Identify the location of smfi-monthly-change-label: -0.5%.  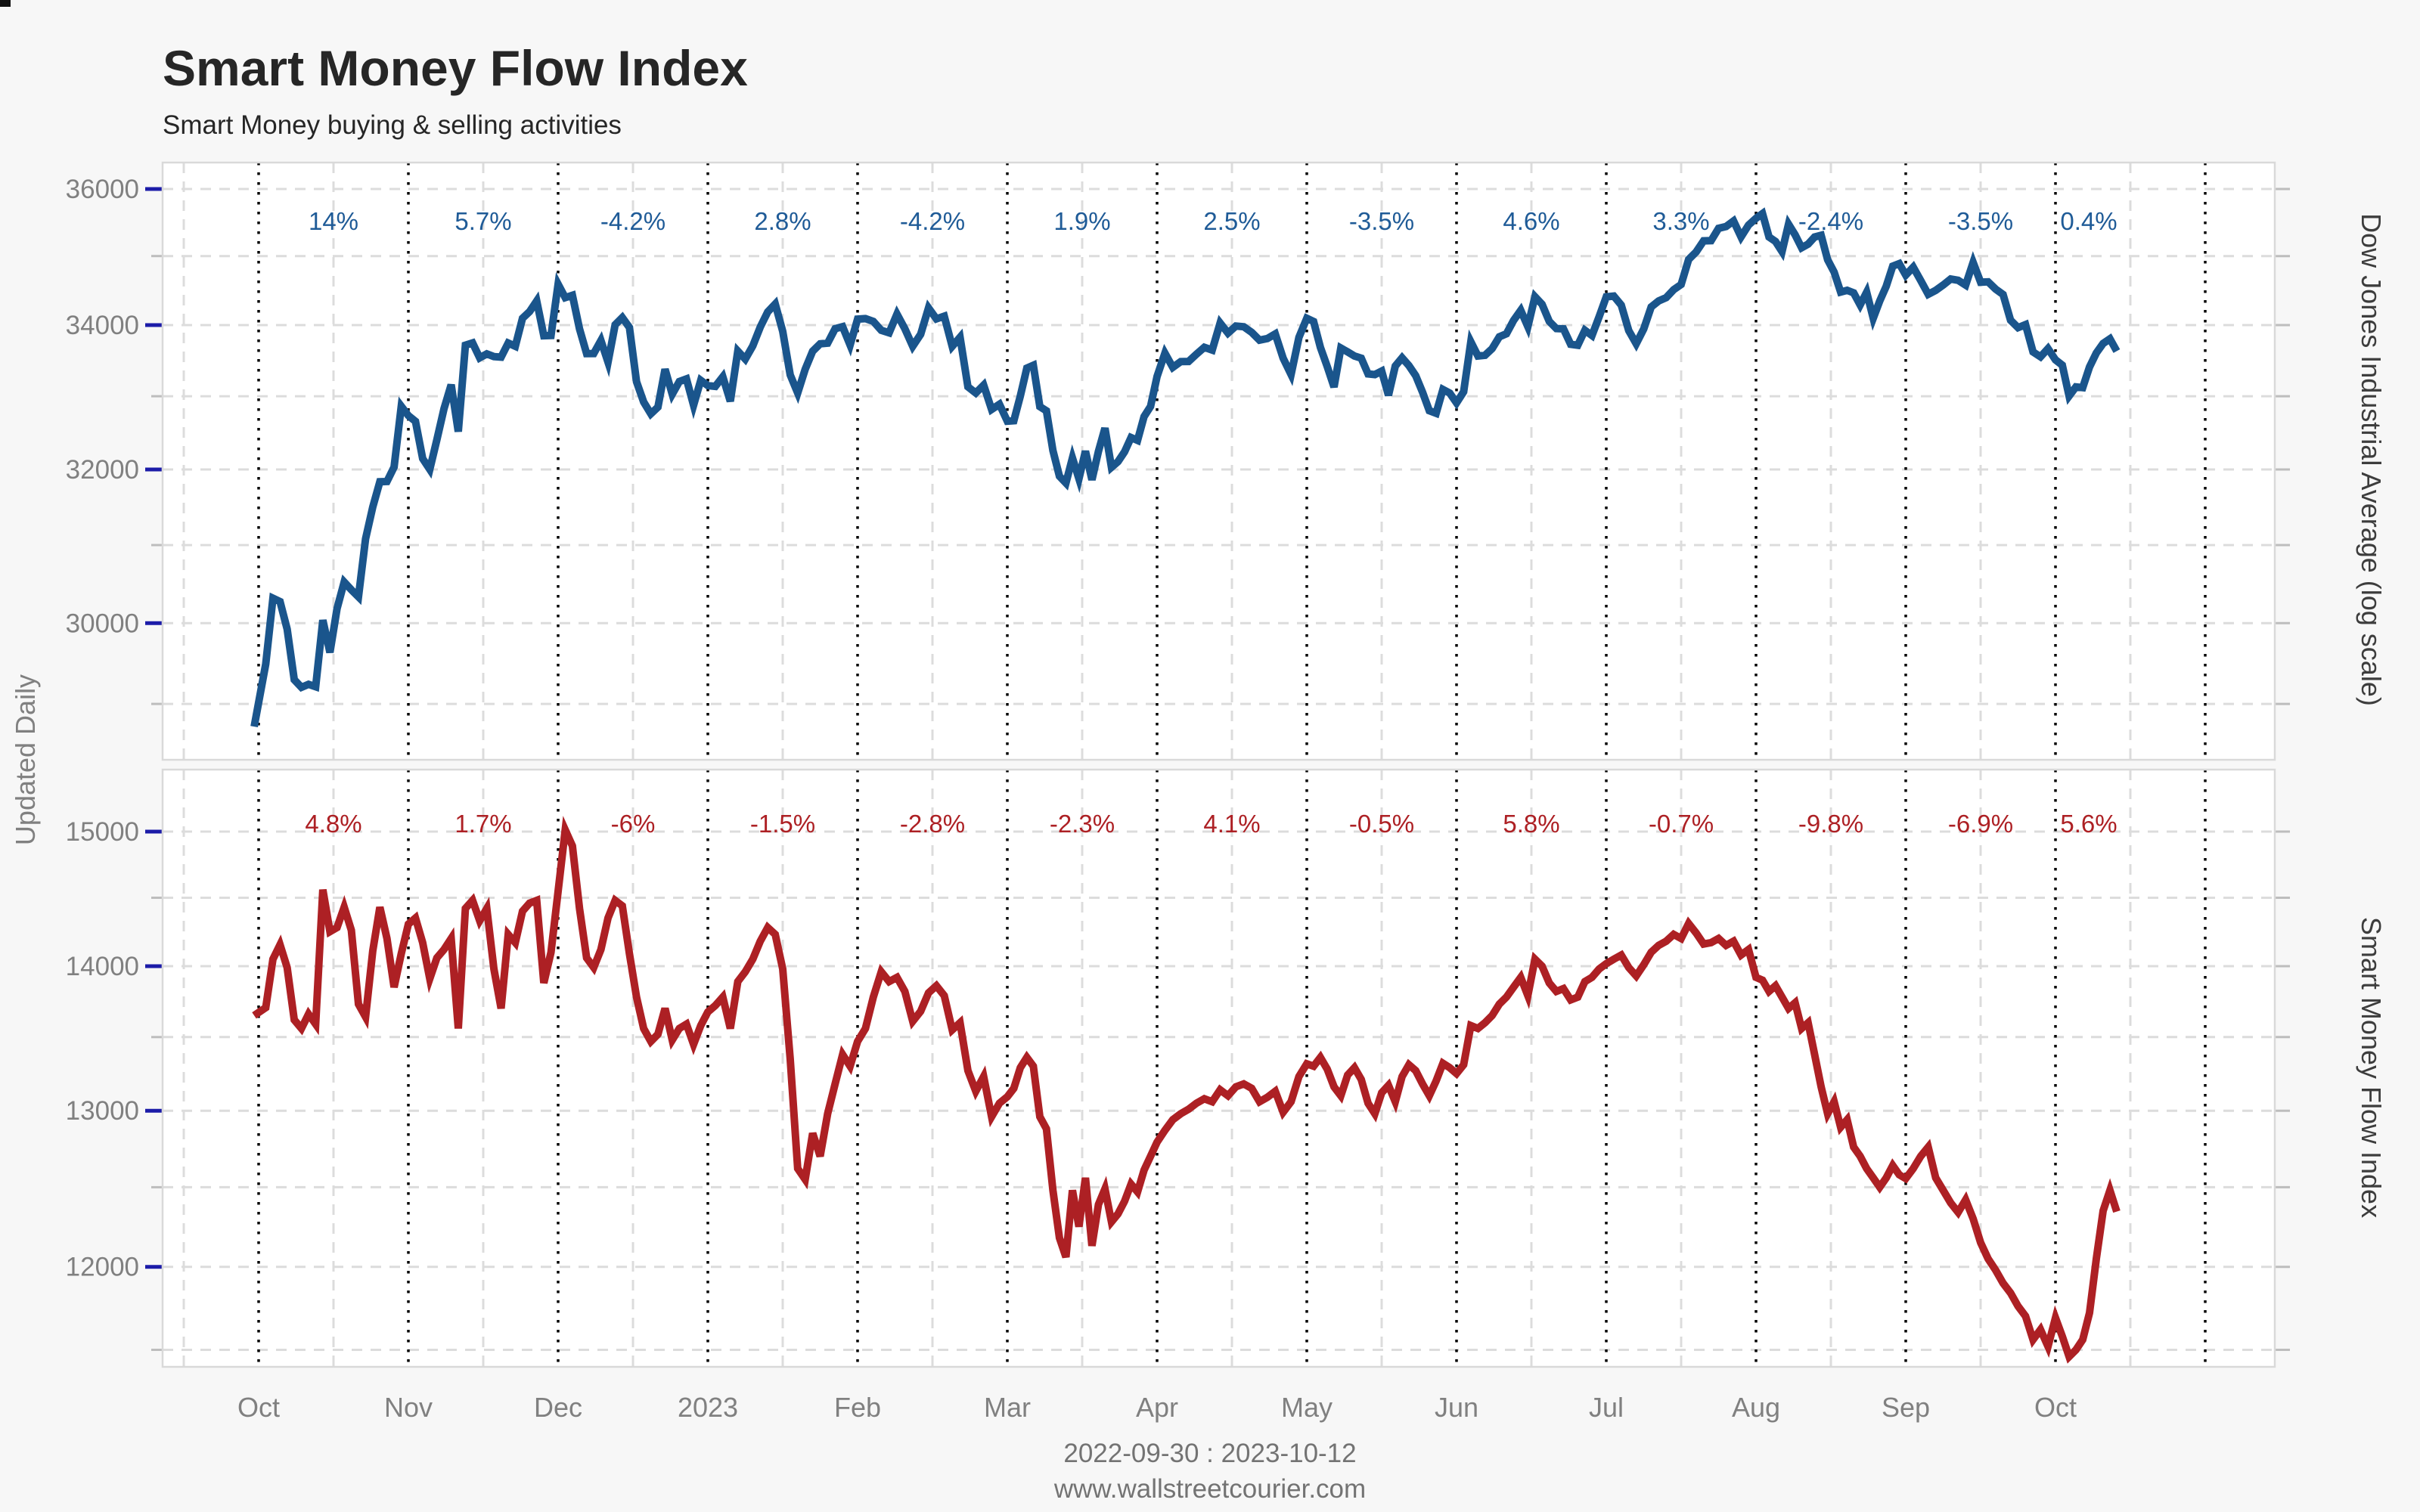
(1381, 824).